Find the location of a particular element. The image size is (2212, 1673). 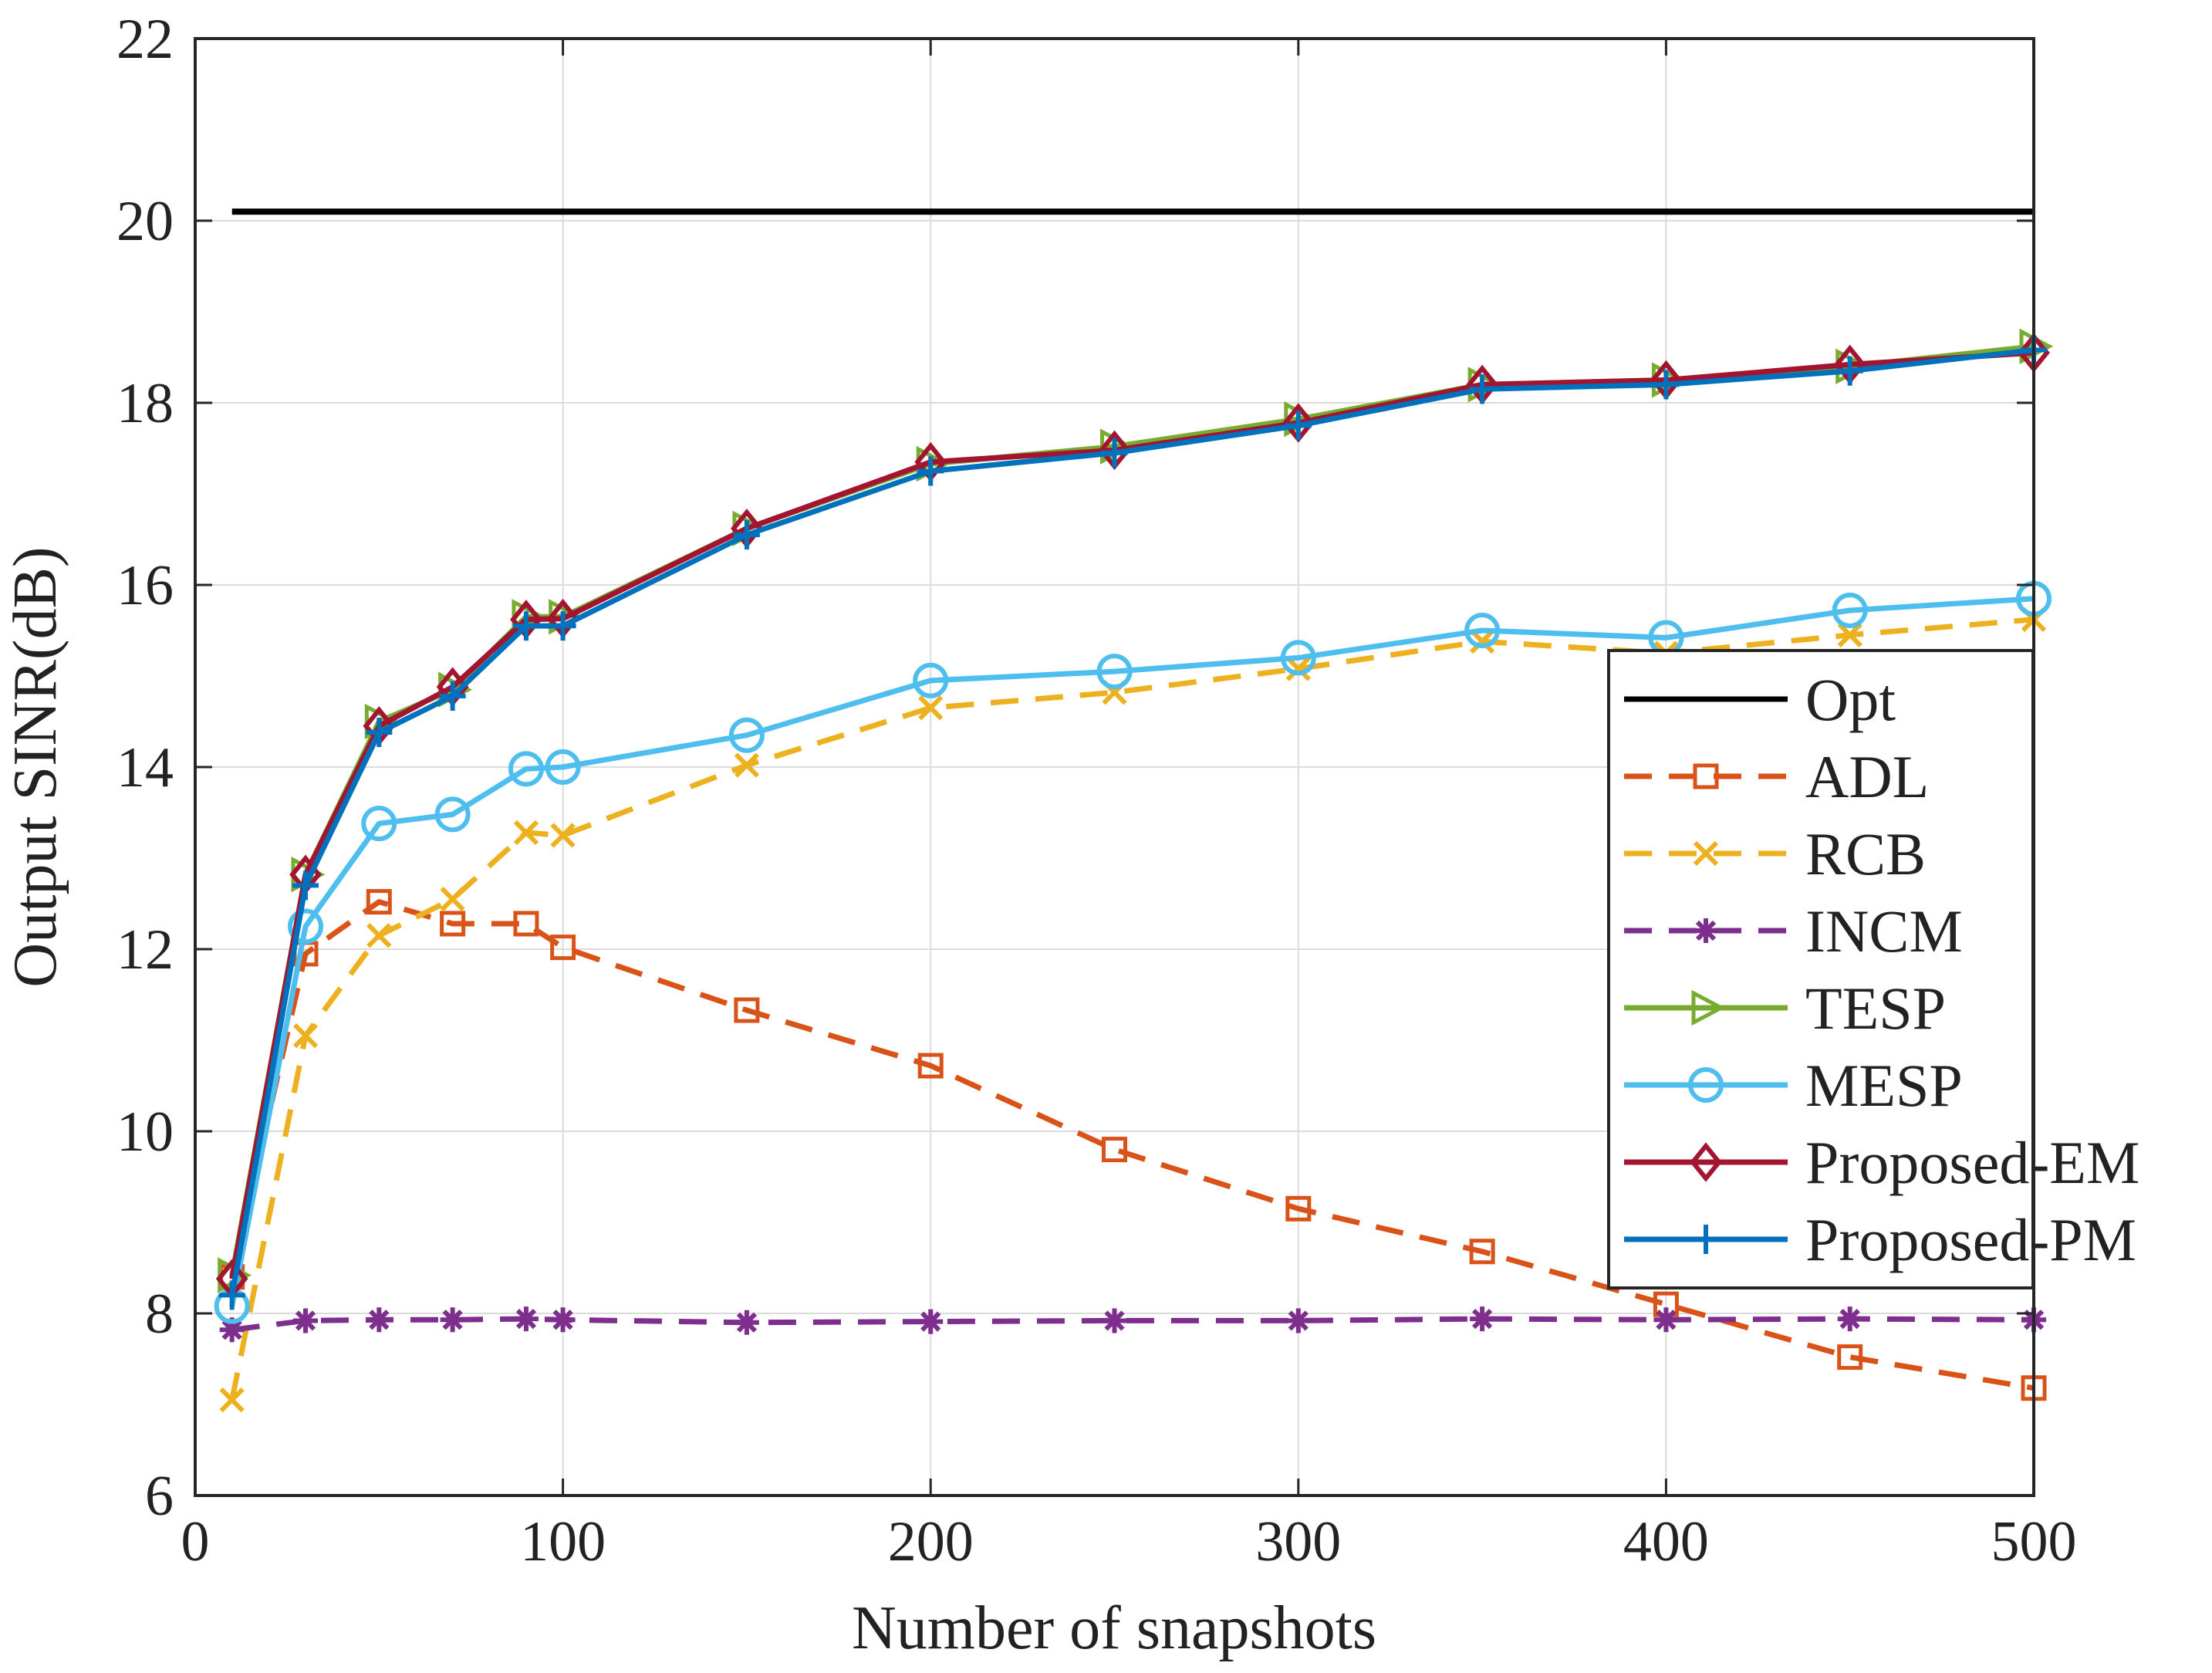

legend-label: Proposed-EM is located at coordinates (1972, 1162).